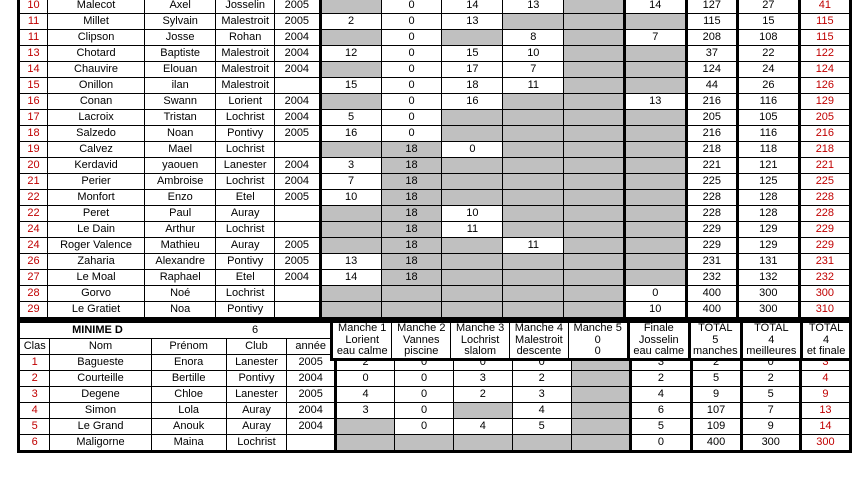 The image size is (852, 480). I want to click on cell-total5: 127, so click(712, 7).